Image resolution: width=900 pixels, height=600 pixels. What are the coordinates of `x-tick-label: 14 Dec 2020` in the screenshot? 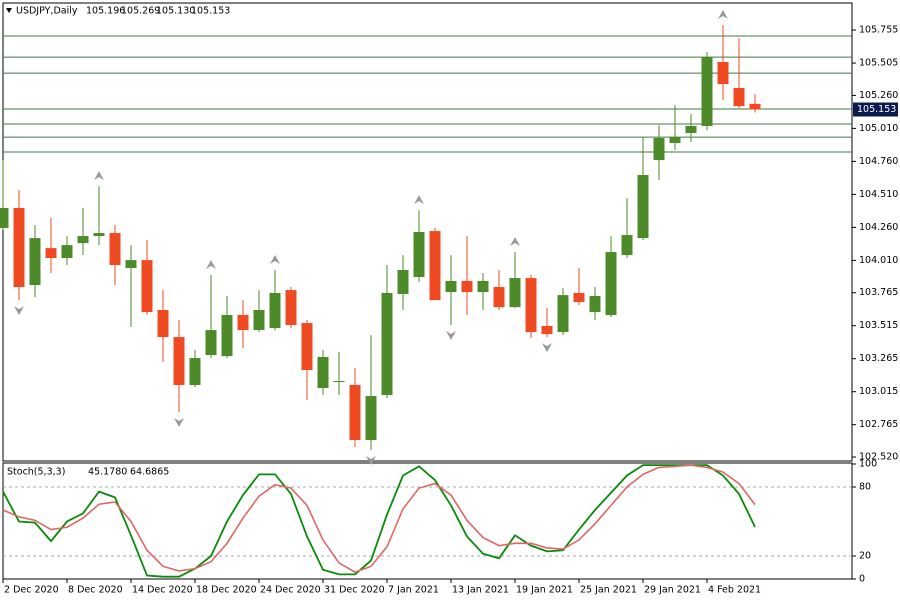 It's located at (162, 590).